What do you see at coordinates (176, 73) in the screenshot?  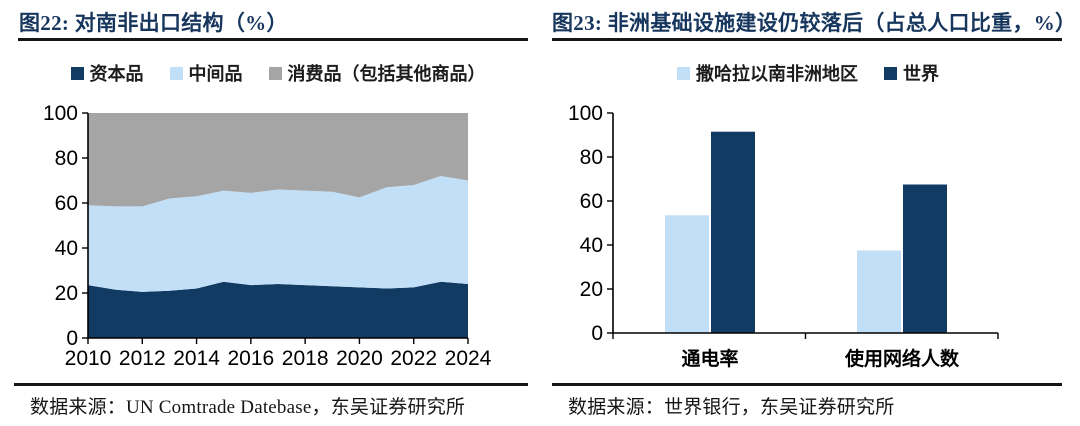 I see `intermediate-goods-swatch` at bounding box center [176, 73].